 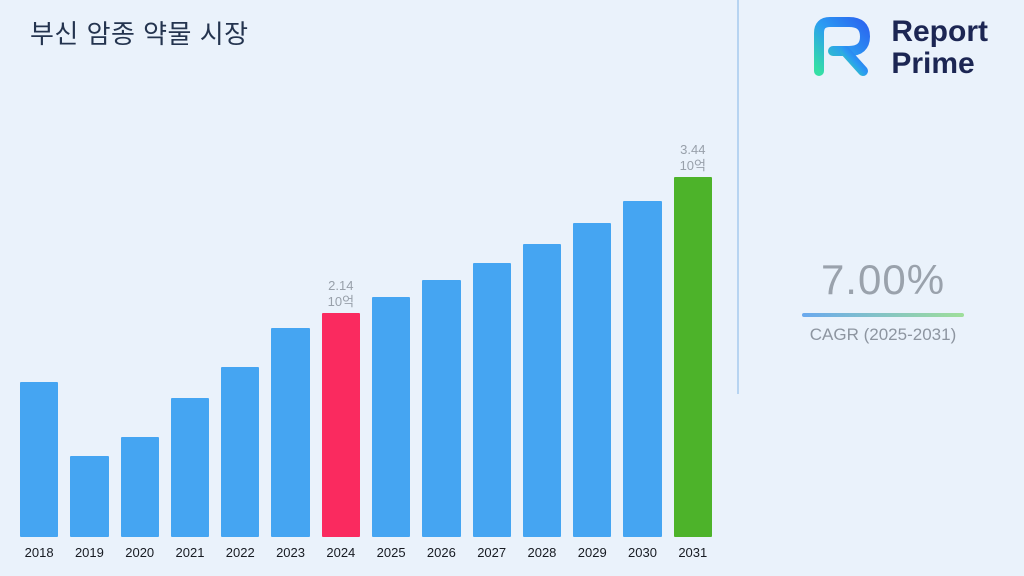 I want to click on cagr-underline, so click(x=883, y=315).